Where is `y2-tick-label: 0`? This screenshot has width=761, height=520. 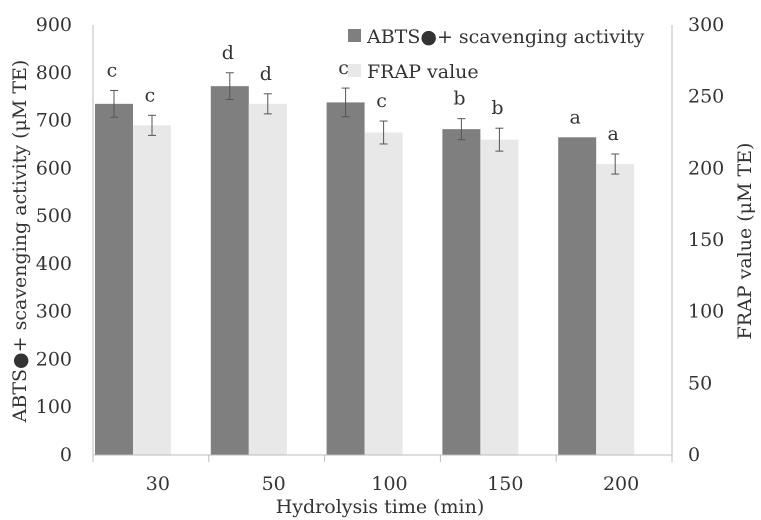 y2-tick-label: 0 is located at coordinates (694, 455).